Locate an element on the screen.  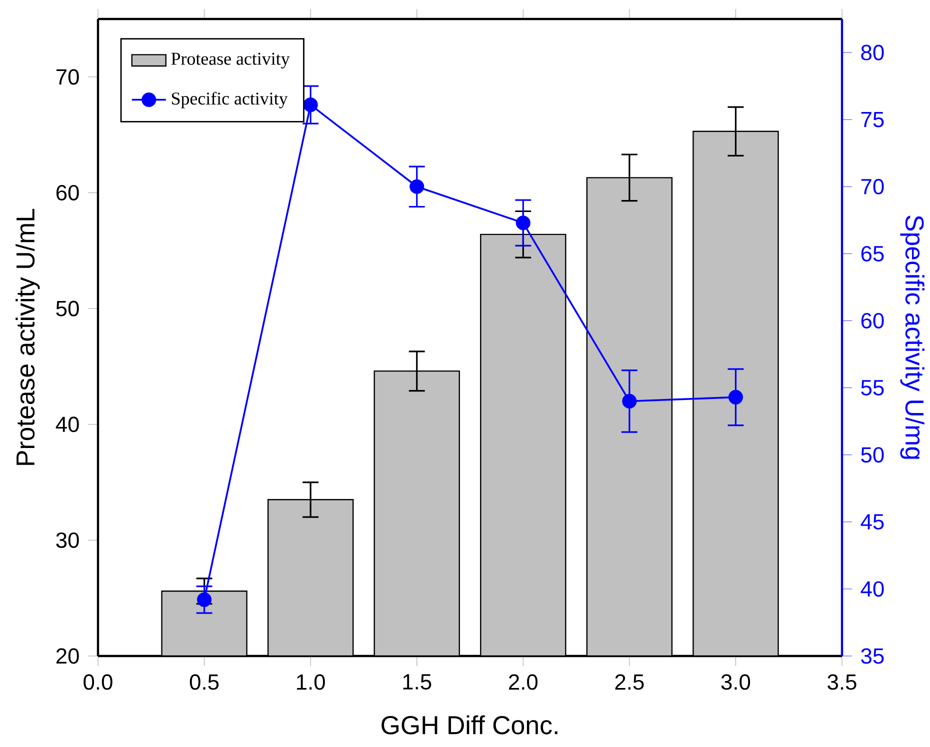
legend-label: Protease activity is located at coordinates (230, 60).